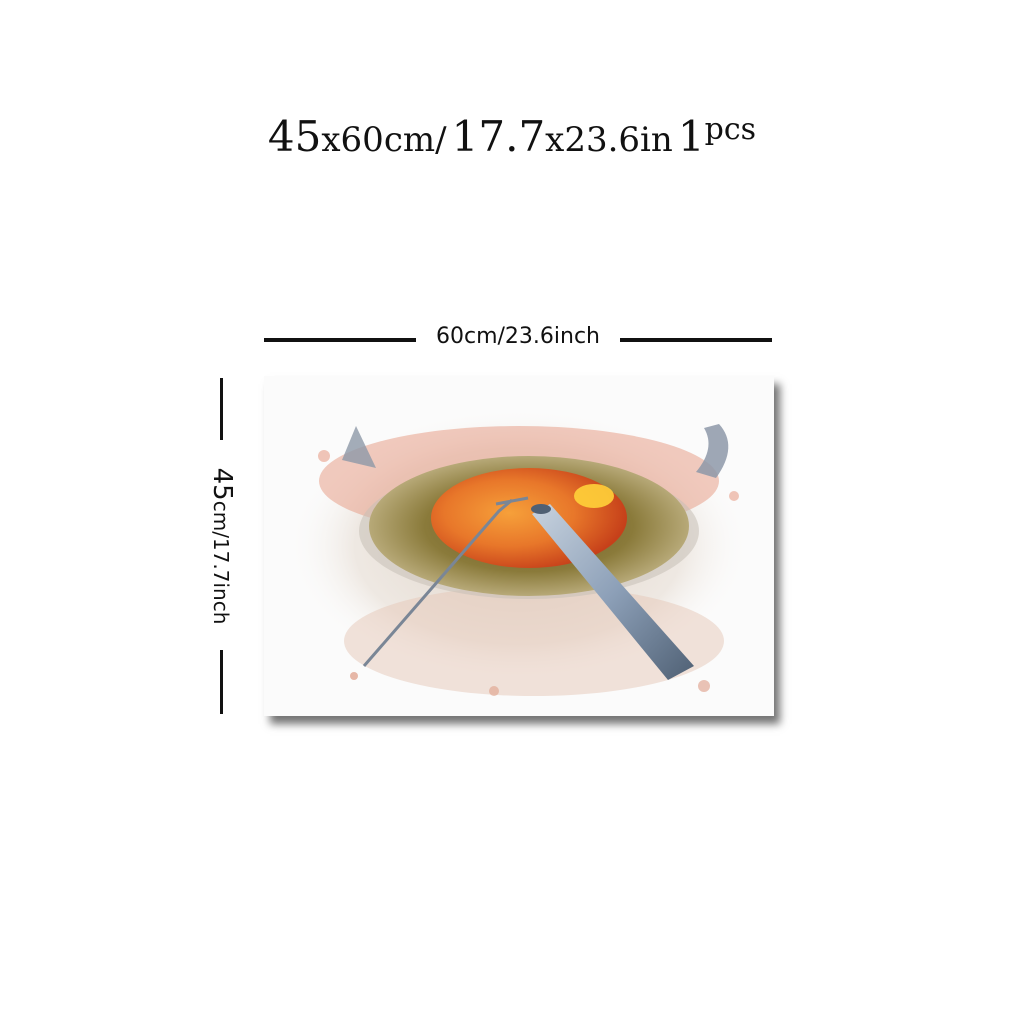 This screenshot has width=1024, height=1024. What do you see at coordinates (696, 340) in the screenshot?
I see `width-line-right` at bounding box center [696, 340].